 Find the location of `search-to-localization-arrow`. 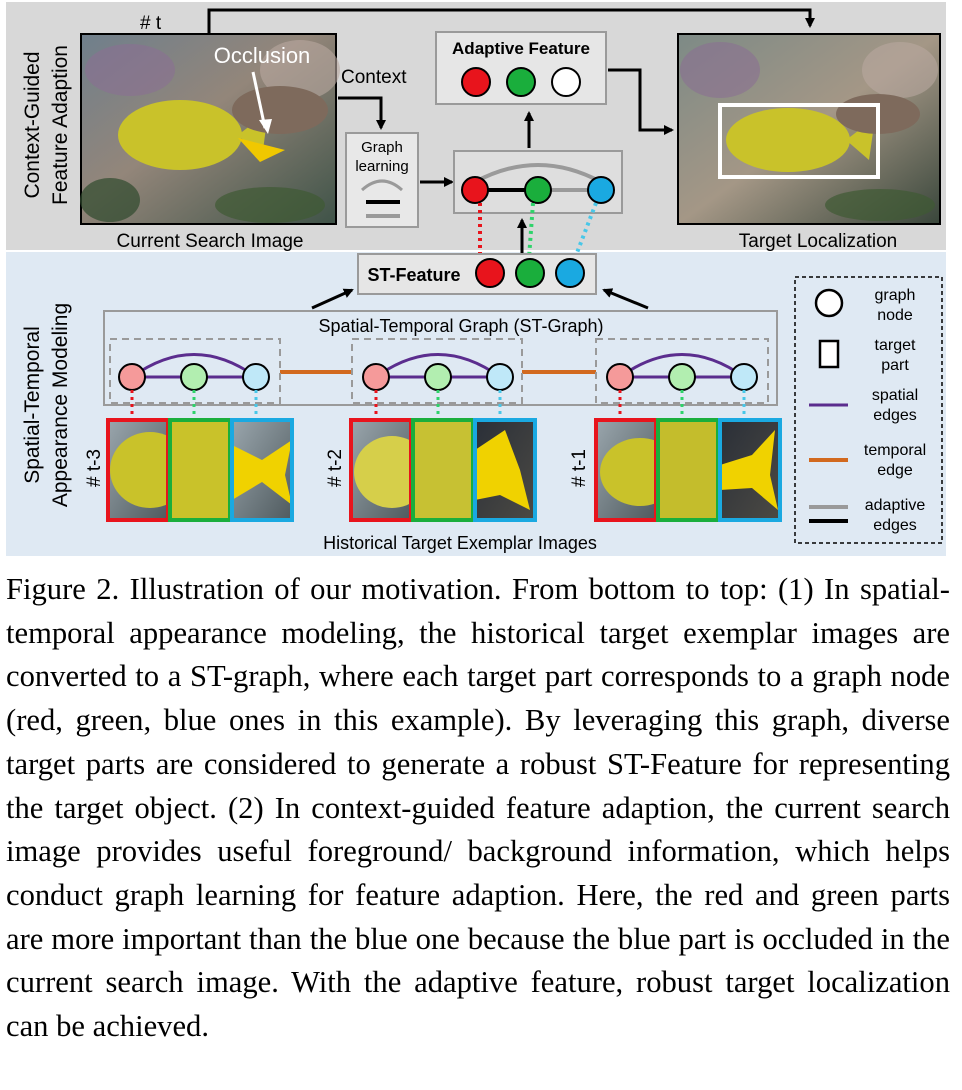

search-to-localization-arrow is located at coordinates (511, 20).